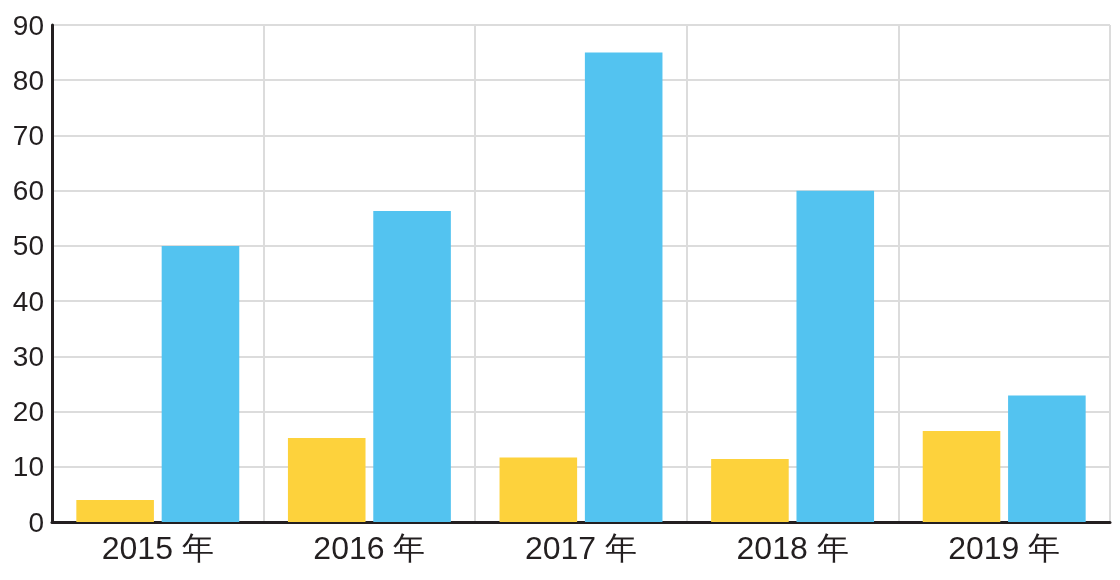 The width and height of the screenshot is (1120, 580). Describe the element at coordinates (28, 301) in the screenshot. I see `y-tick-label: 40` at that location.